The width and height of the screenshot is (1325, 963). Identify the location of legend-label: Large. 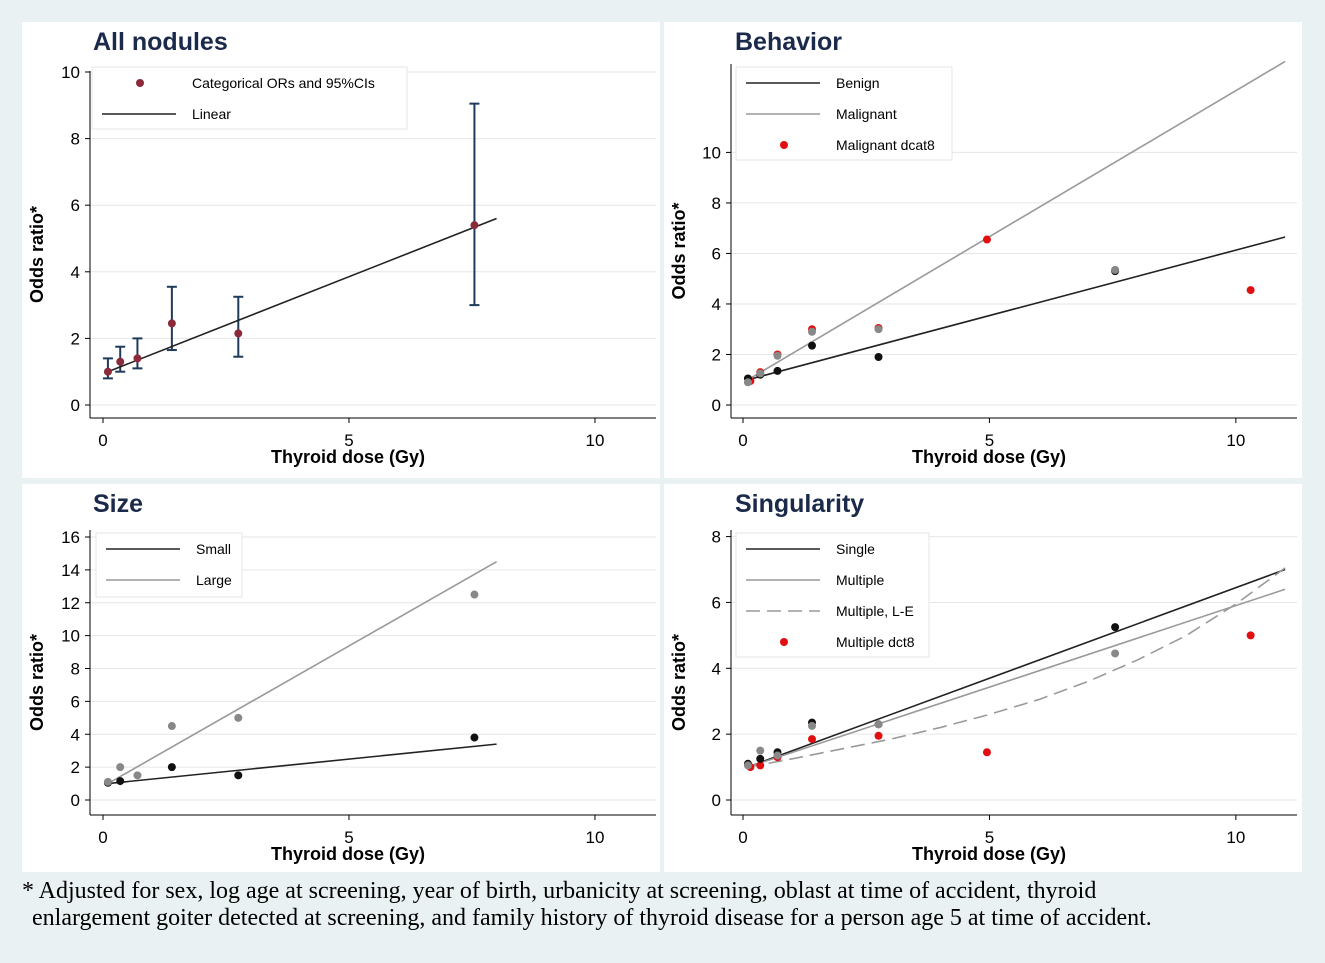
(214, 580).